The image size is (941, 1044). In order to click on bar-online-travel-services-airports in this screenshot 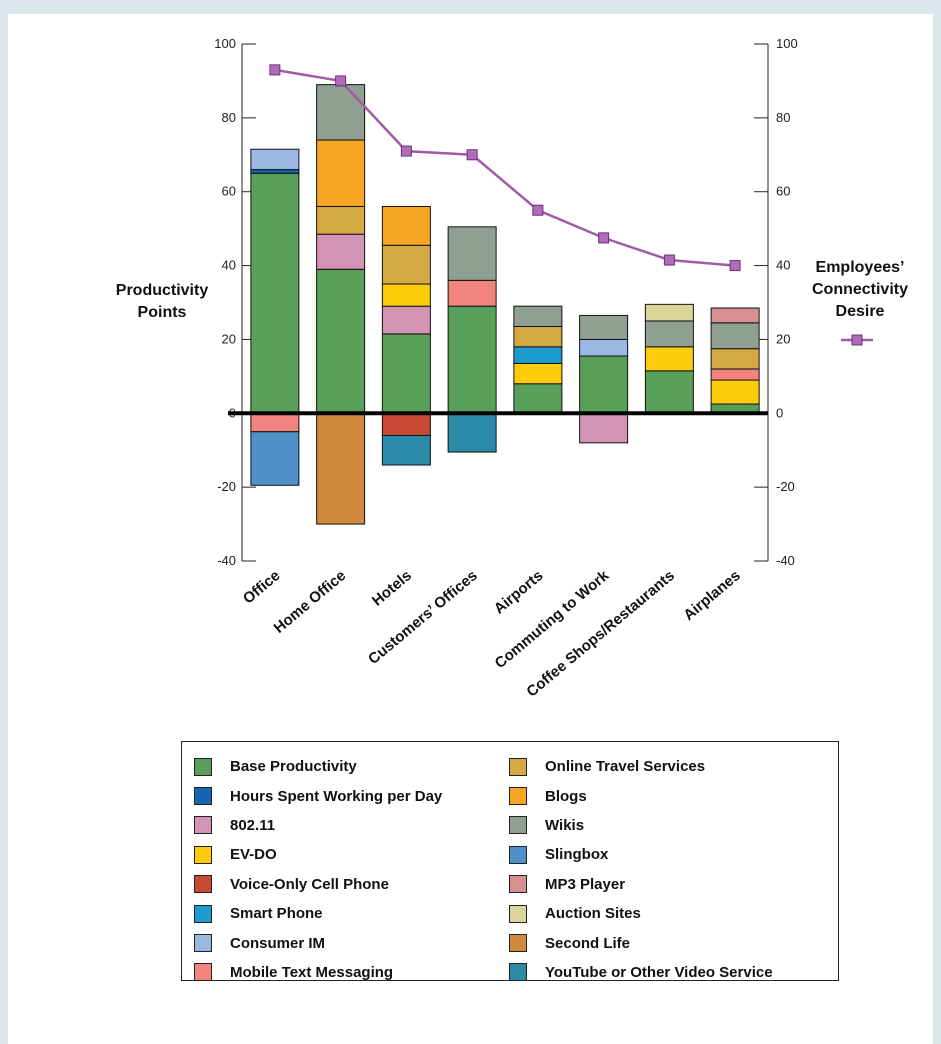, I will do `click(538, 337)`.